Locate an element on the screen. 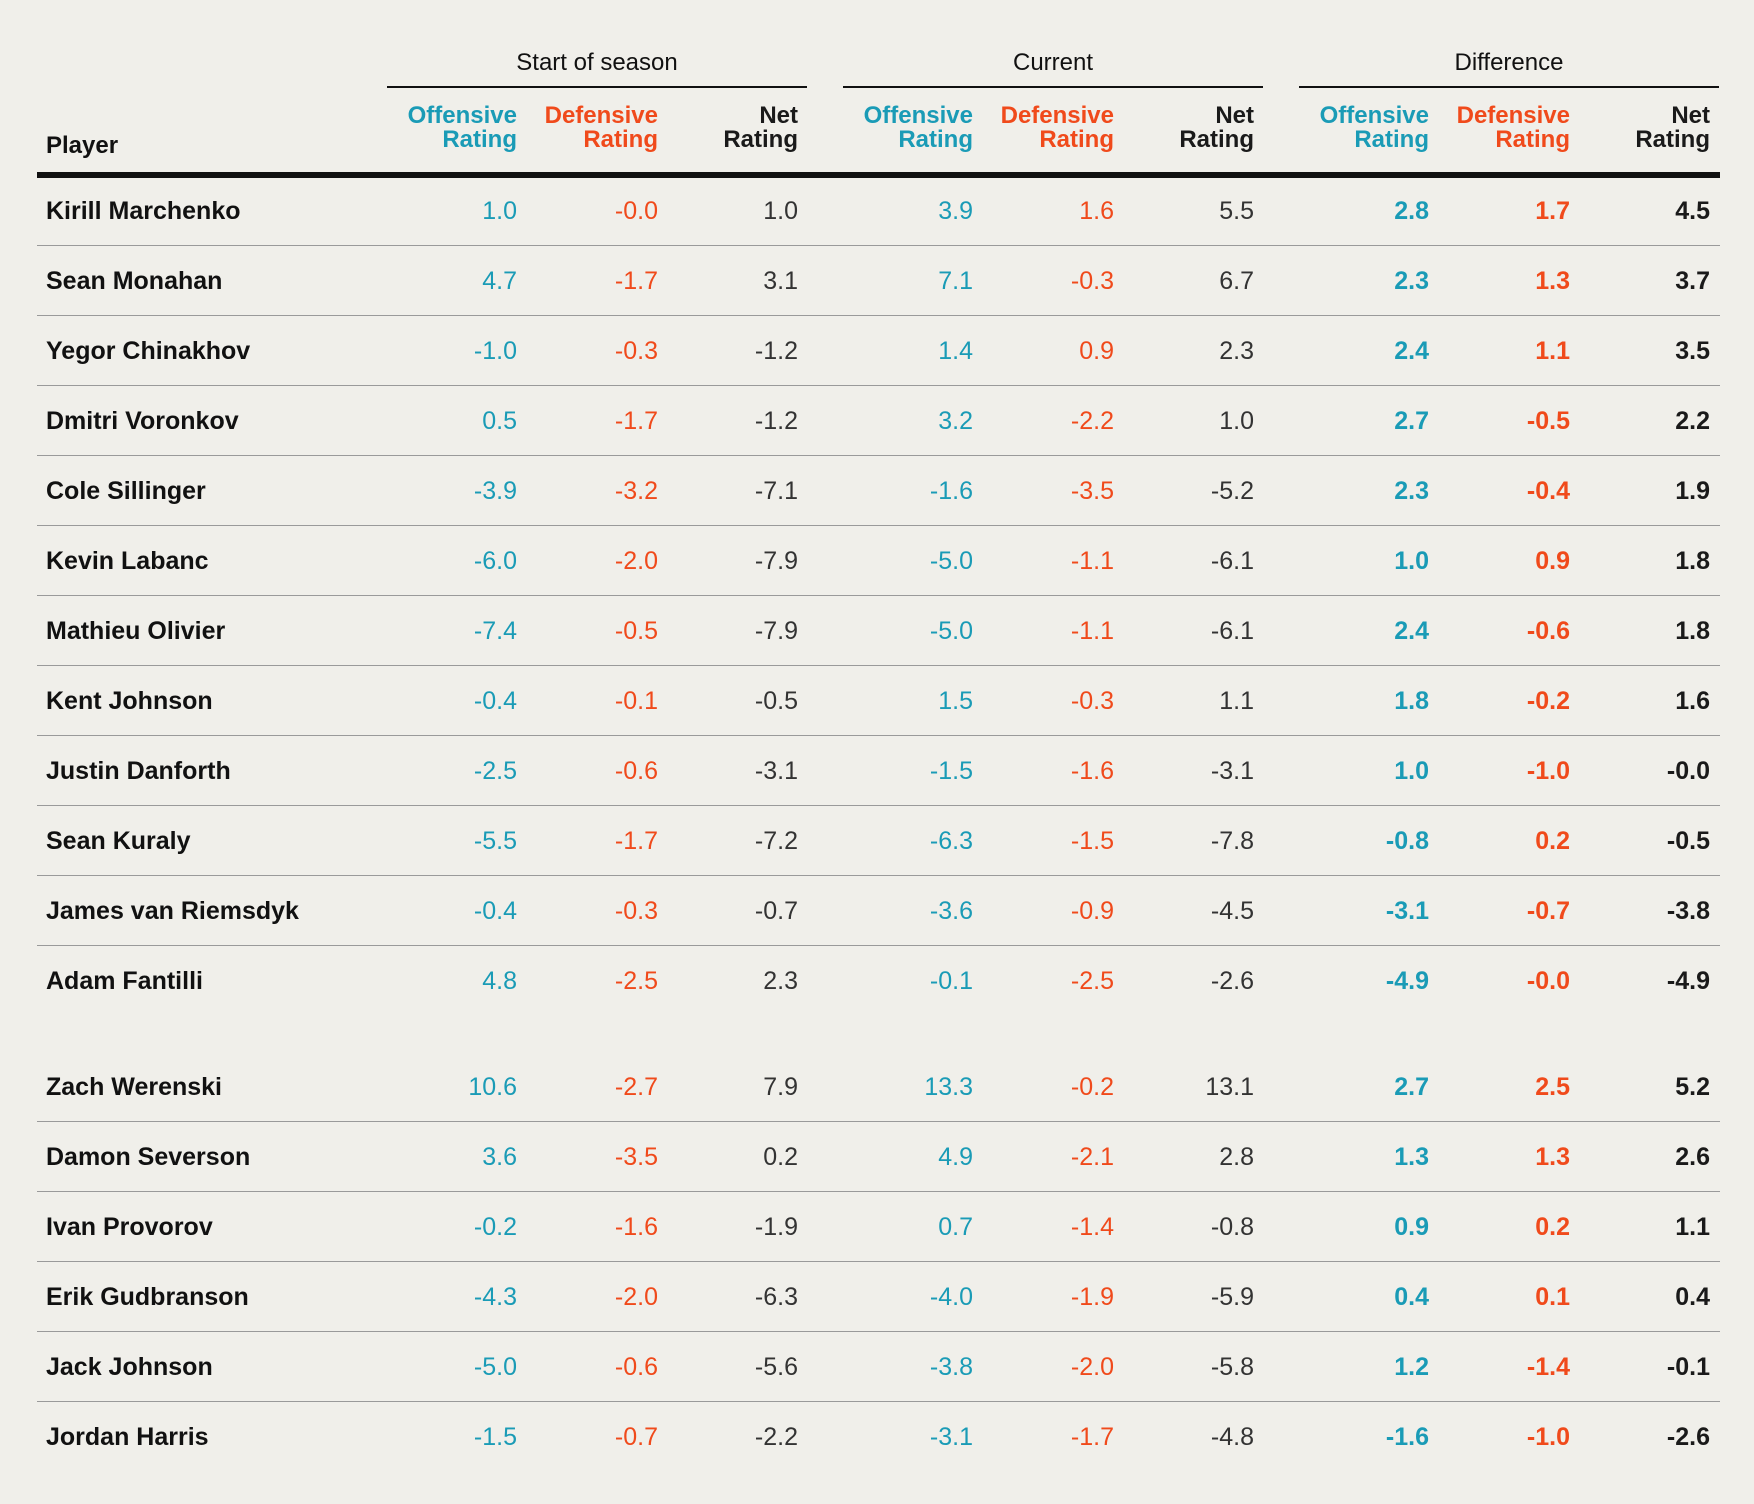 Image resolution: width=1754 pixels, height=1504 pixels. diff-off-rating-cell: 0.9 is located at coordinates (1411, 1227).